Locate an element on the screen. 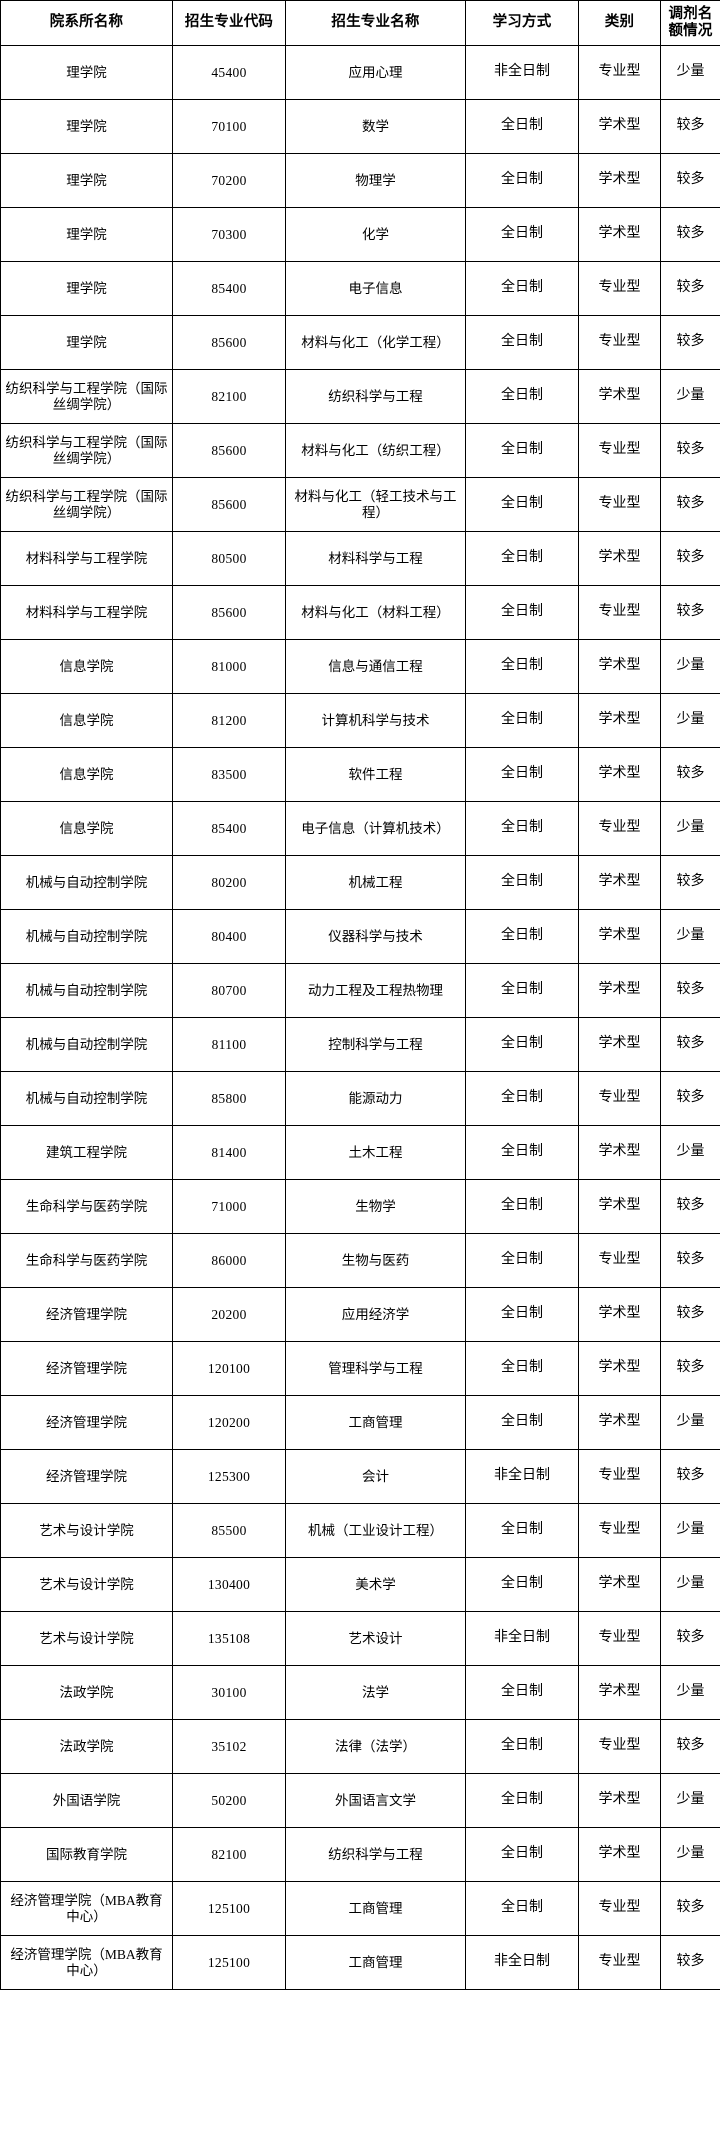 Image resolution: width=720 pixels, height=2156 pixels. table-row: 艺术与设计学院 135108 艺术设计 非全日制 专业型 较多 is located at coordinates (360, 1638).